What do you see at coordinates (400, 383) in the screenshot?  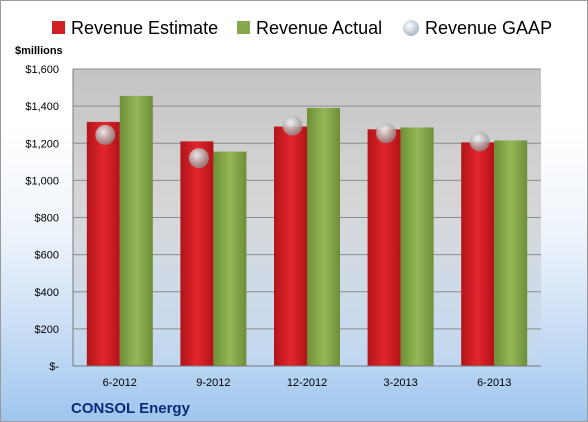 I see `x-tick-label: 3-2013` at bounding box center [400, 383].